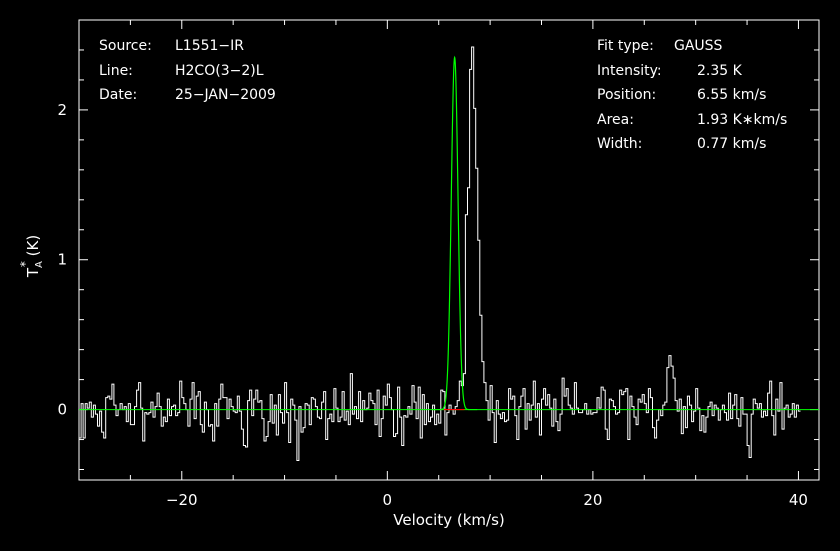 The height and width of the screenshot is (551, 840). What do you see at coordinates (219, 71) in the screenshot?
I see `info-left-value-line: H2CO(3−2)L` at bounding box center [219, 71].